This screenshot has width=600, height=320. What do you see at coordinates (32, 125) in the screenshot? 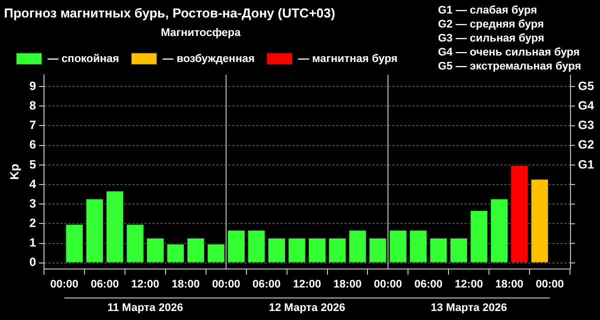
I see `y-tick-label: 7` at bounding box center [32, 125].